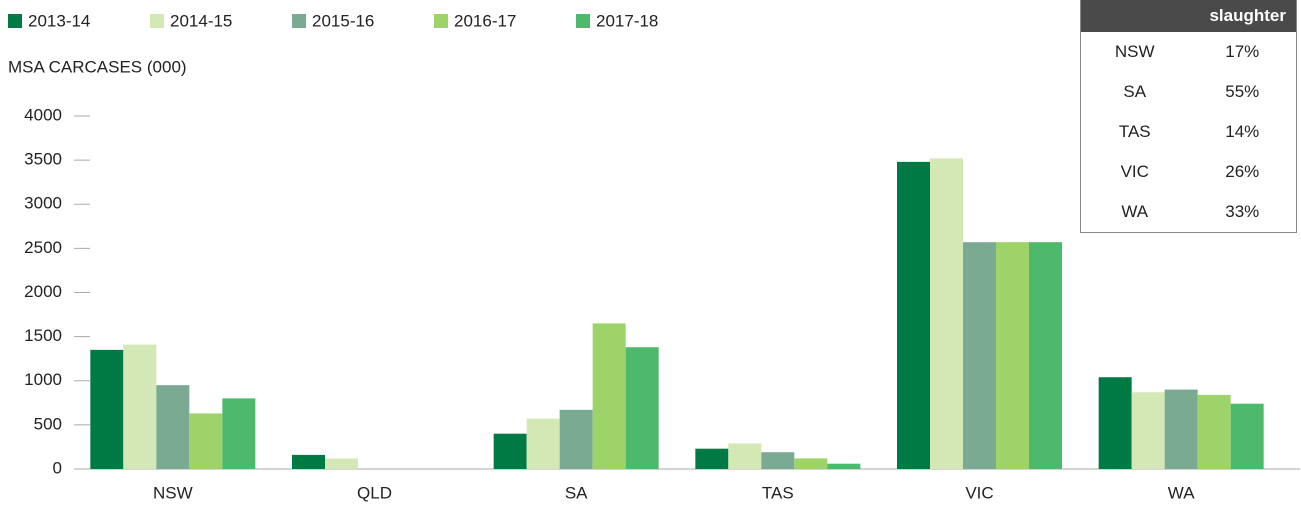 The height and width of the screenshot is (509, 1301). I want to click on x-tick-label: WA, so click(1181, 492).